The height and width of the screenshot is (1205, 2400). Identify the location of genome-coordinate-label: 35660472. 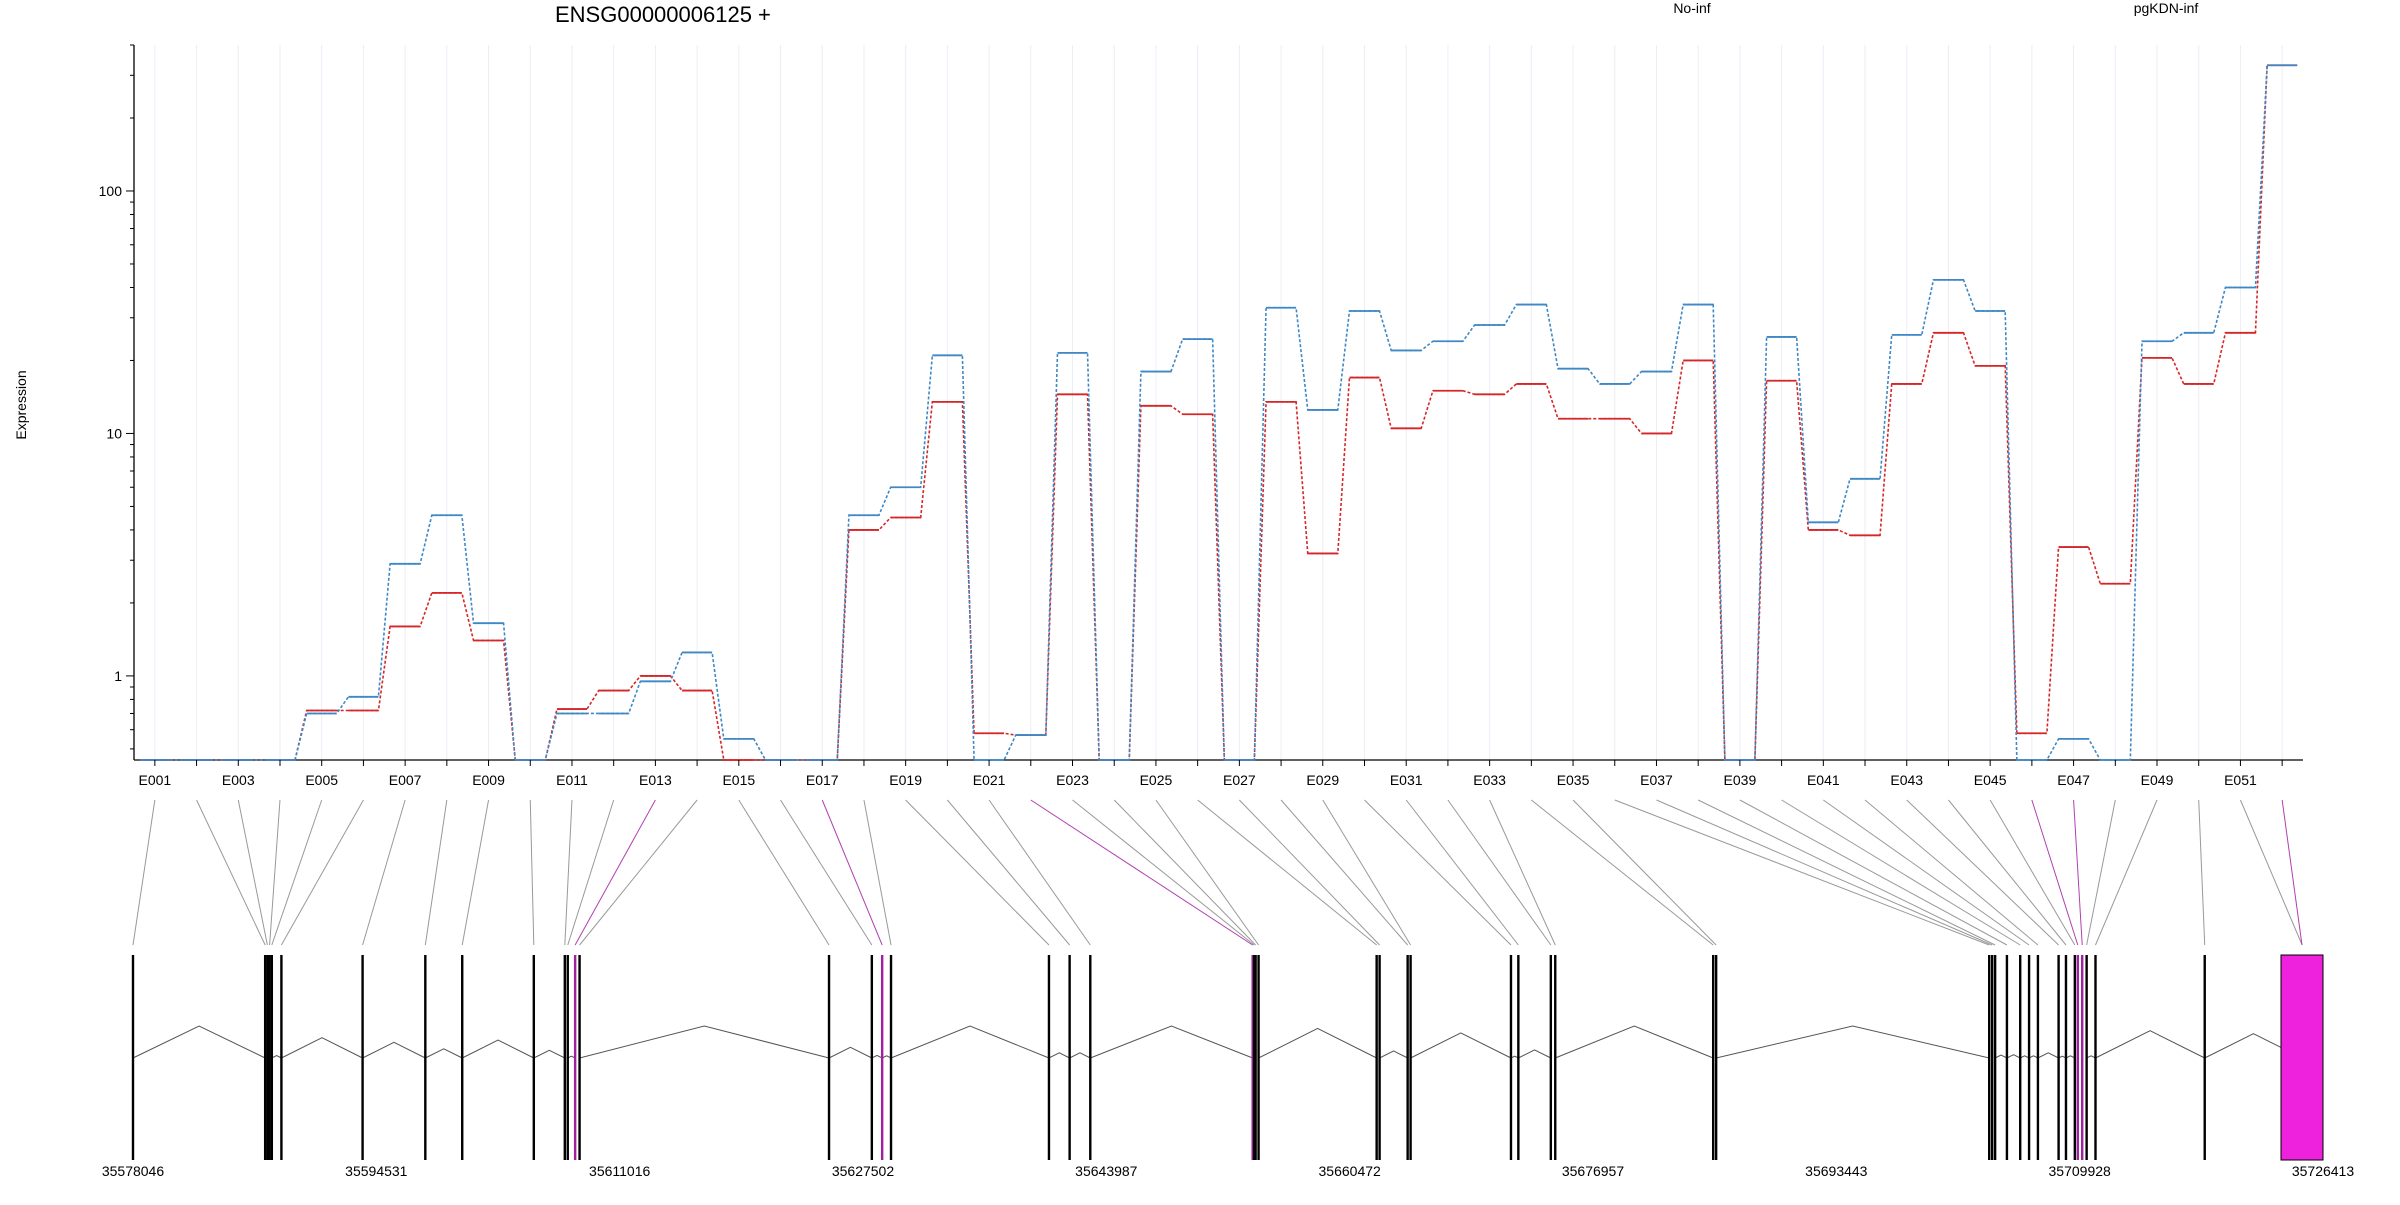
(1350, 1171).